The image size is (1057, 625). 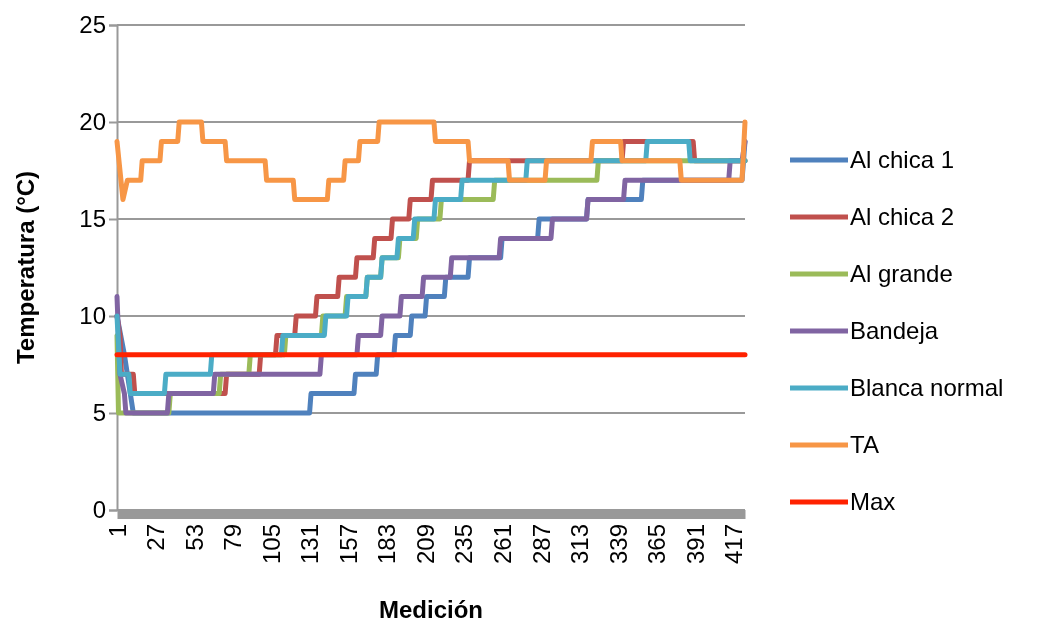 I want to click on x-tick-label: 209, so click(x=425, y=544).